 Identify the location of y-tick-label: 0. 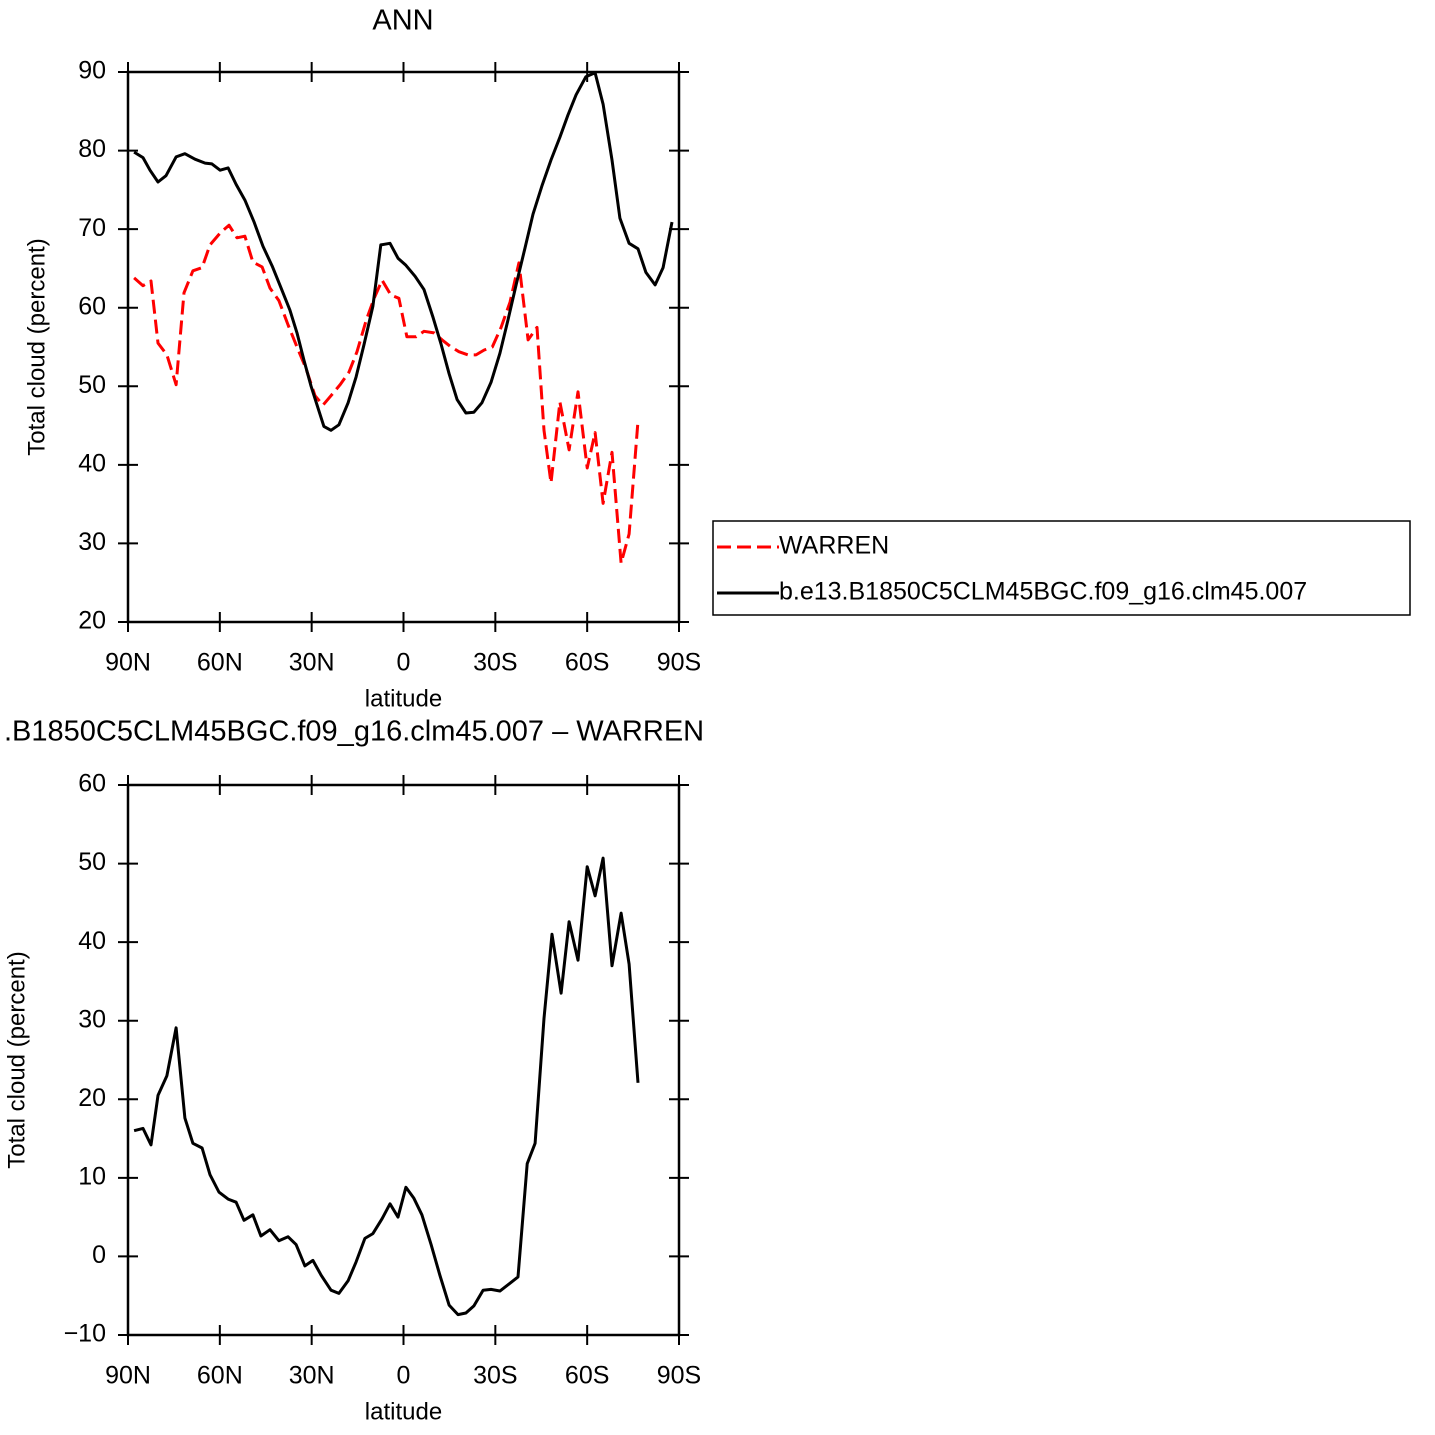
(99, 1255).